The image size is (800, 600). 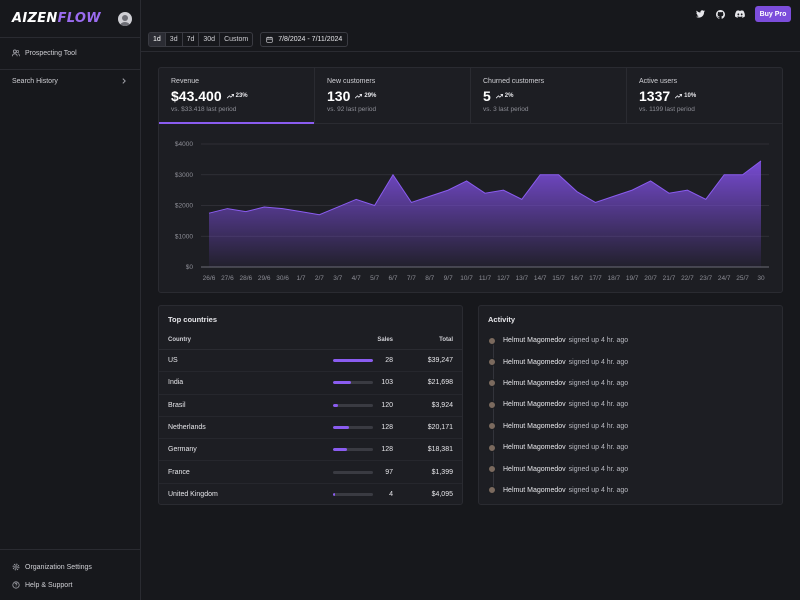 I want to click on total-value: $1,399, so click(x=442, y=472).